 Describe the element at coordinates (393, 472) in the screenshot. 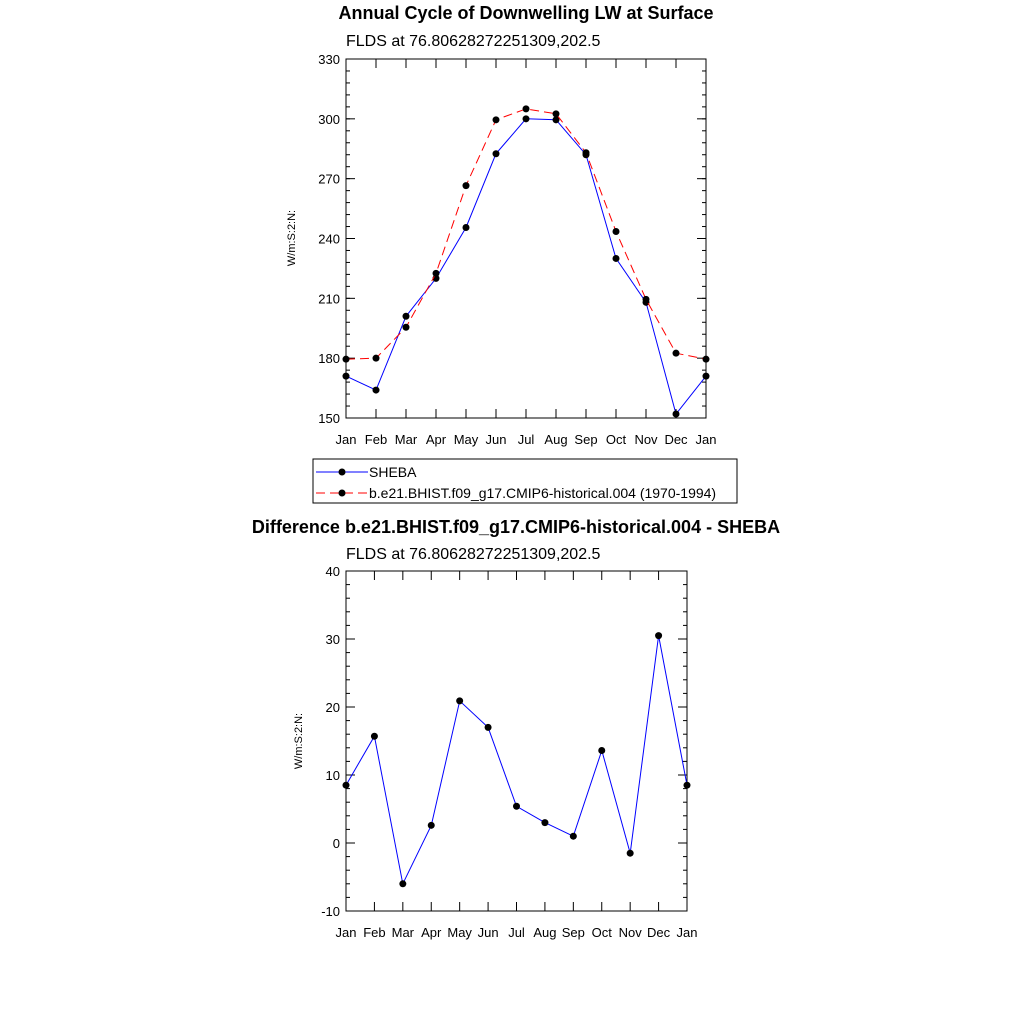

I see `legend-label-sheba: SHEBA` at that location.